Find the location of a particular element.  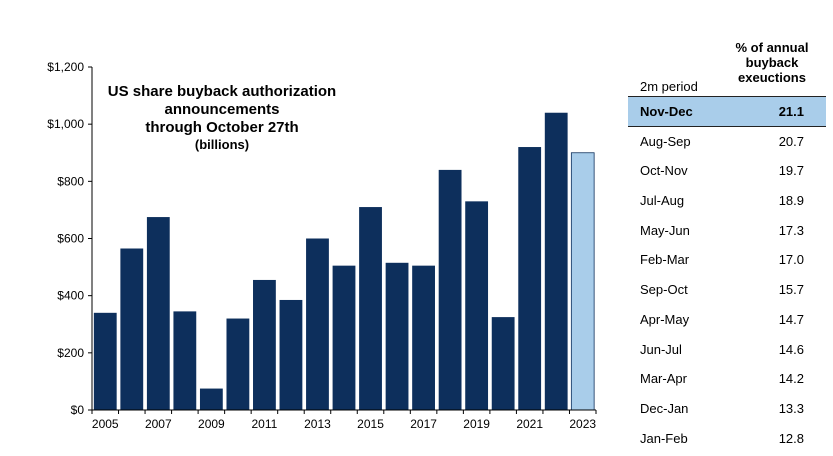

x-tick-label: 2019 is located at coordinates (476, 424).